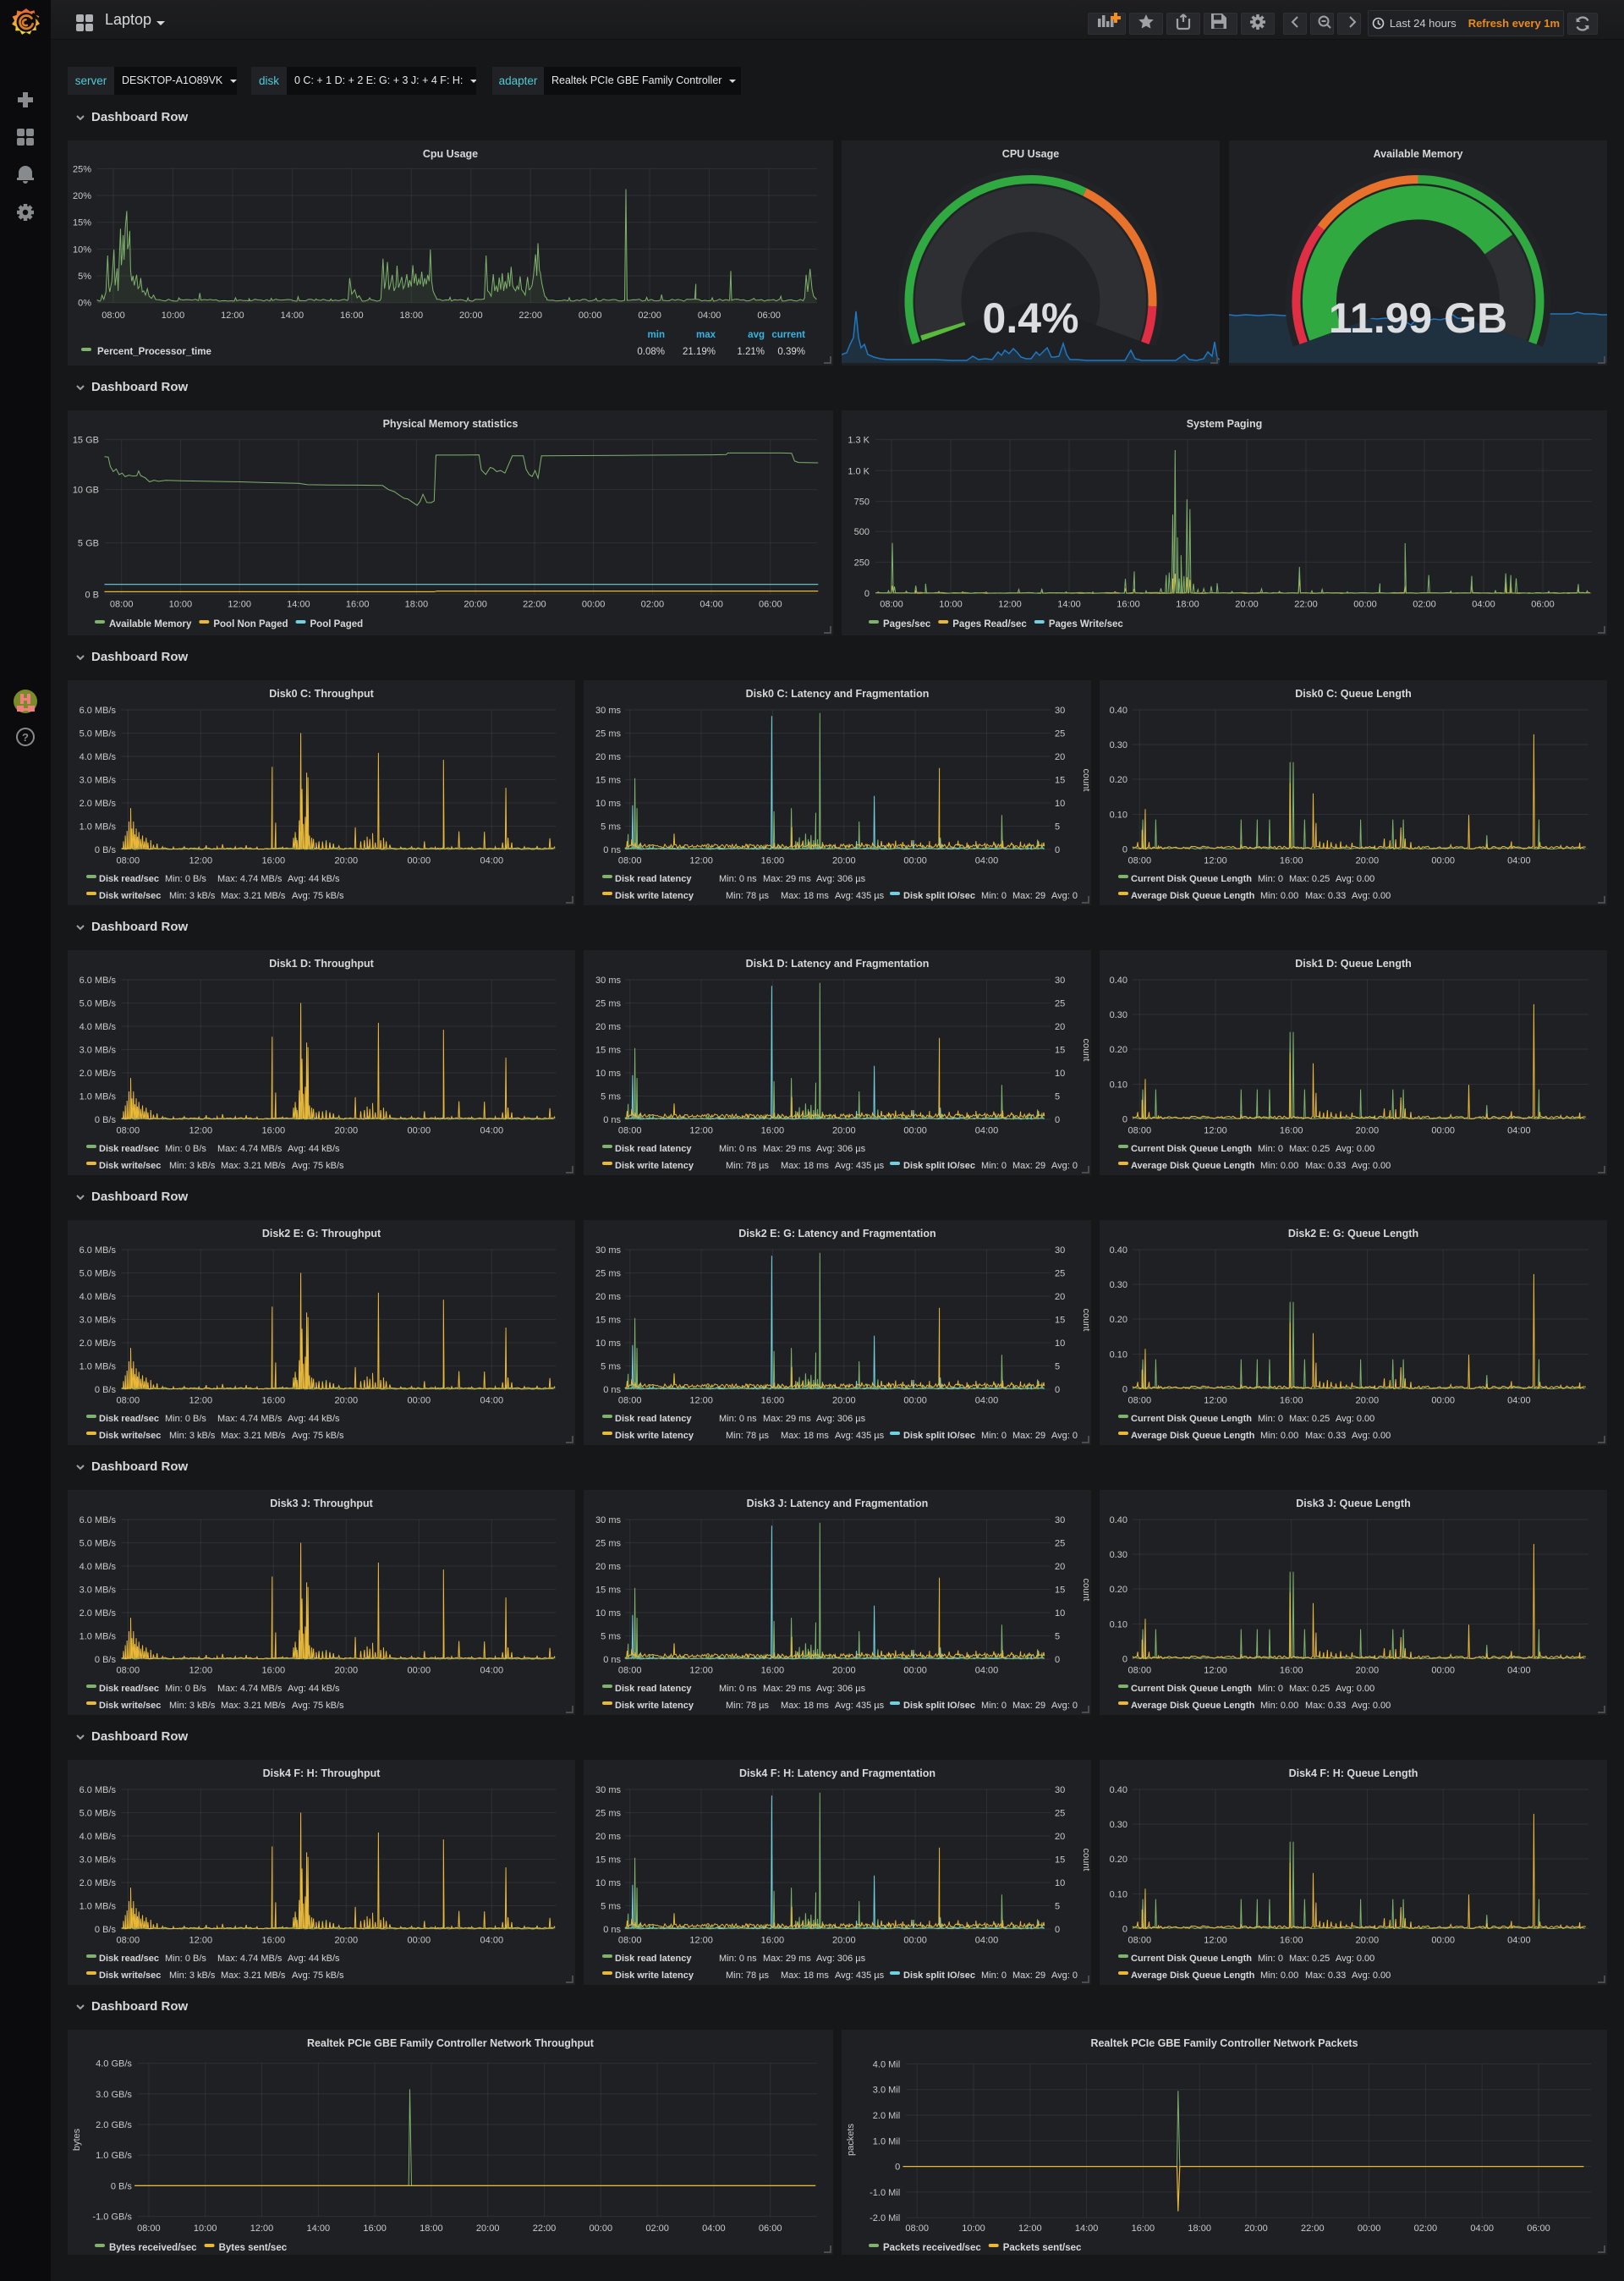 The width and height of the screenshot is (1624, 2281). Describe the element at coordinates (86, 491) in the screenshot. I see `svg-text: 10 GB` at that location.